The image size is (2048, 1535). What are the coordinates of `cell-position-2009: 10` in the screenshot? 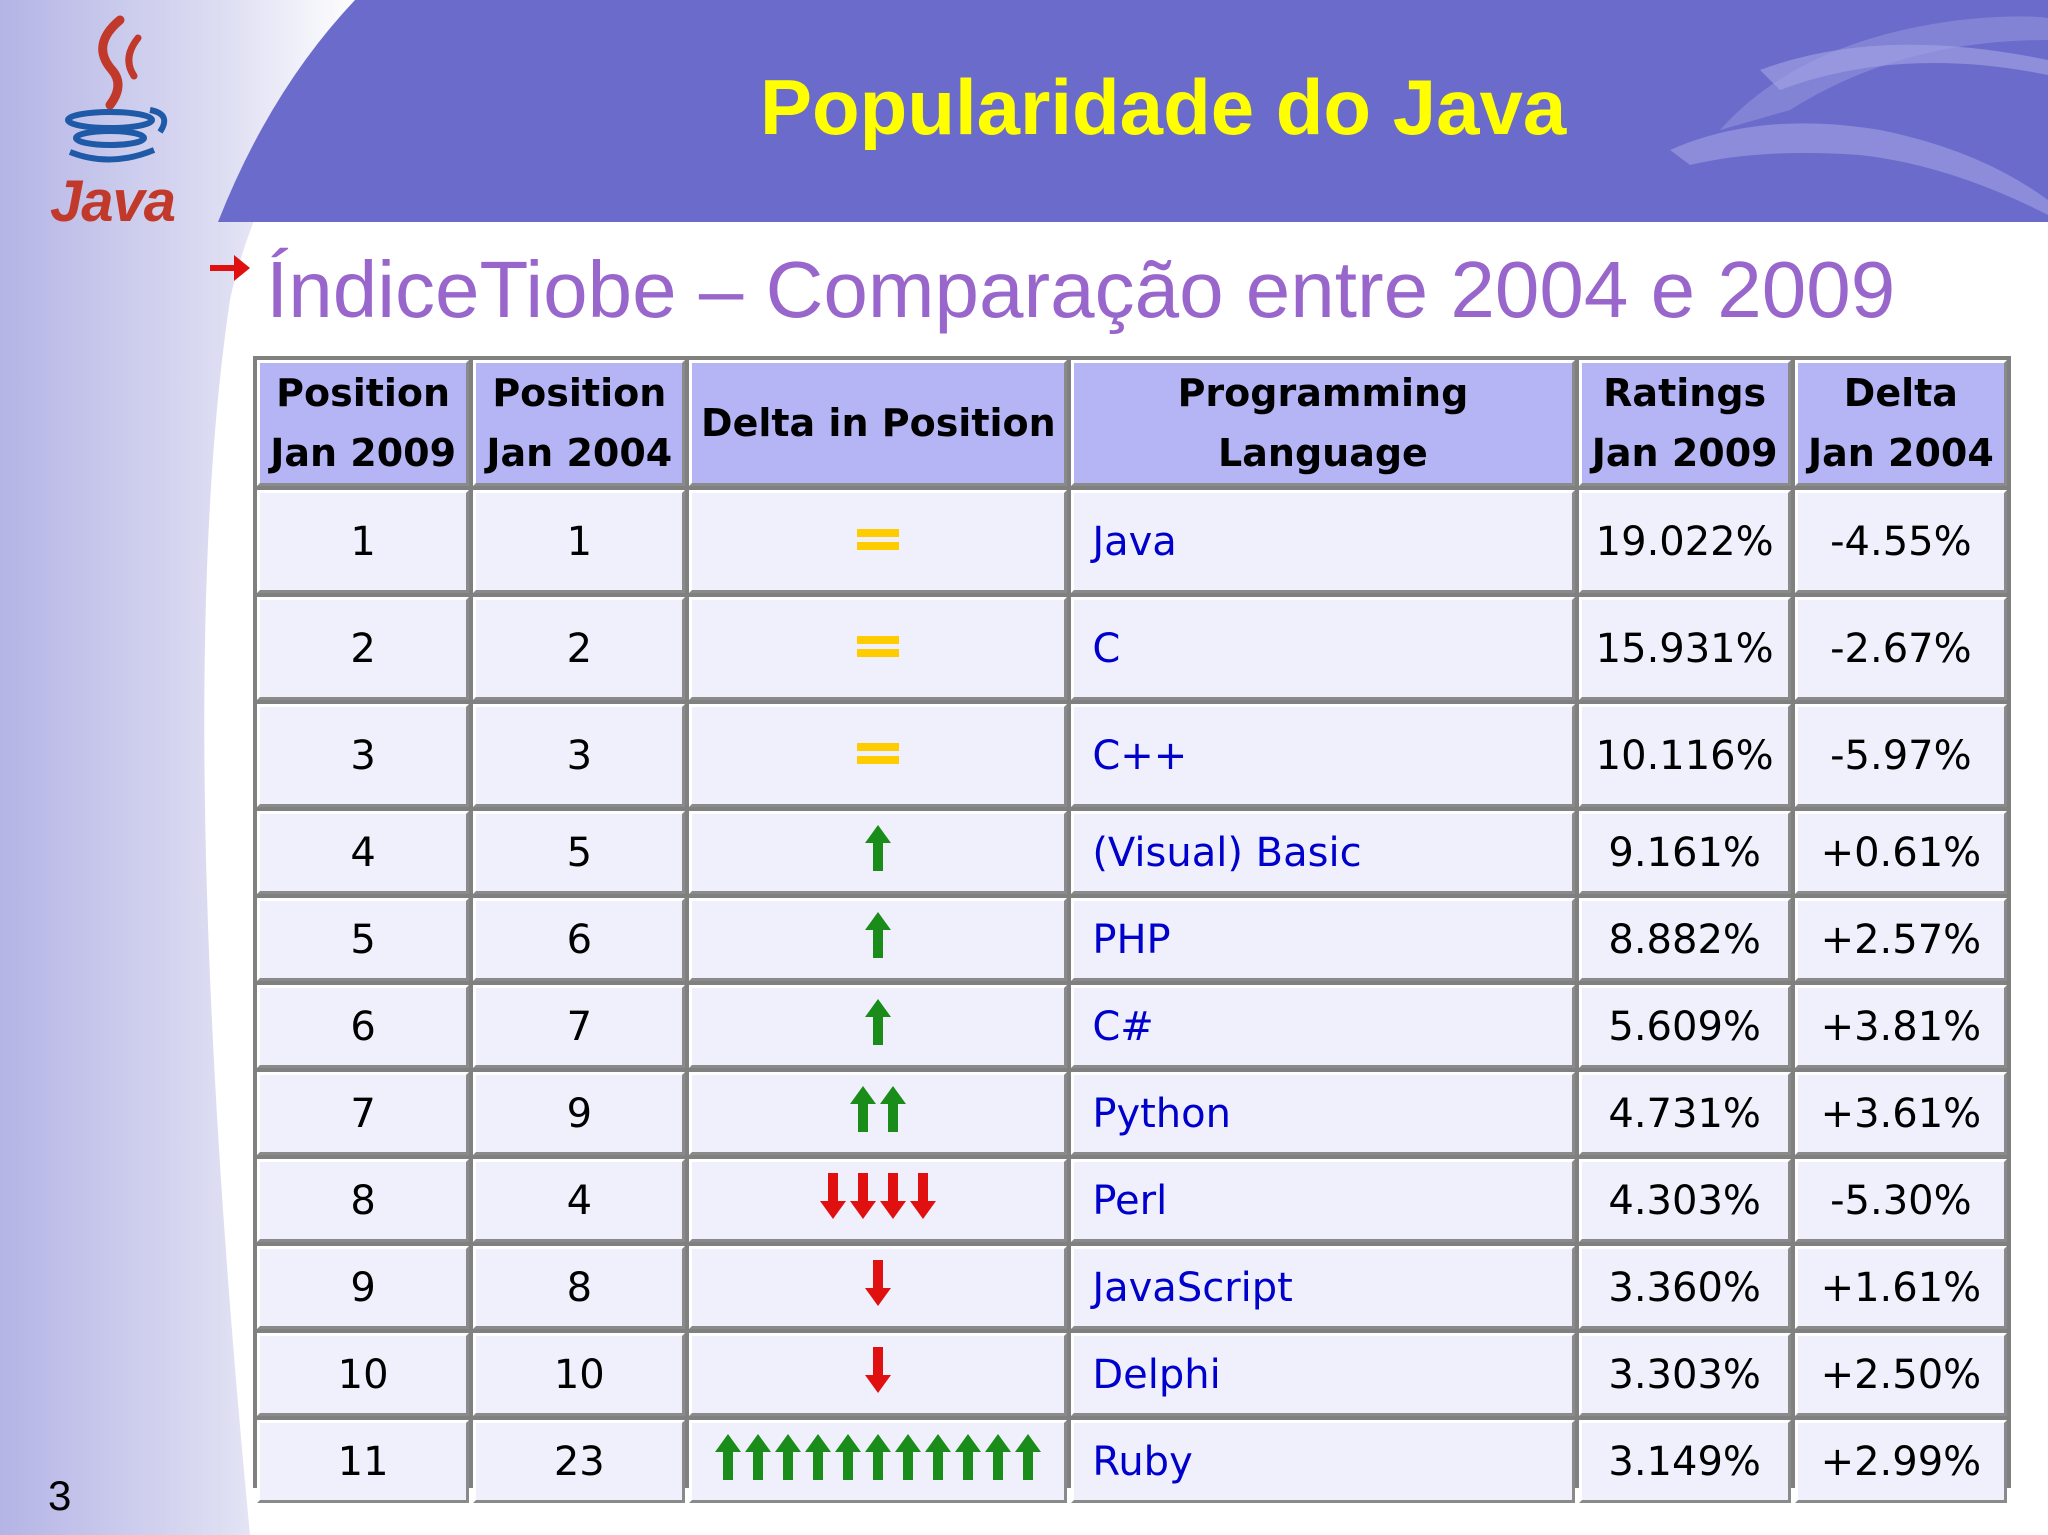 It's located at (363, 1374).